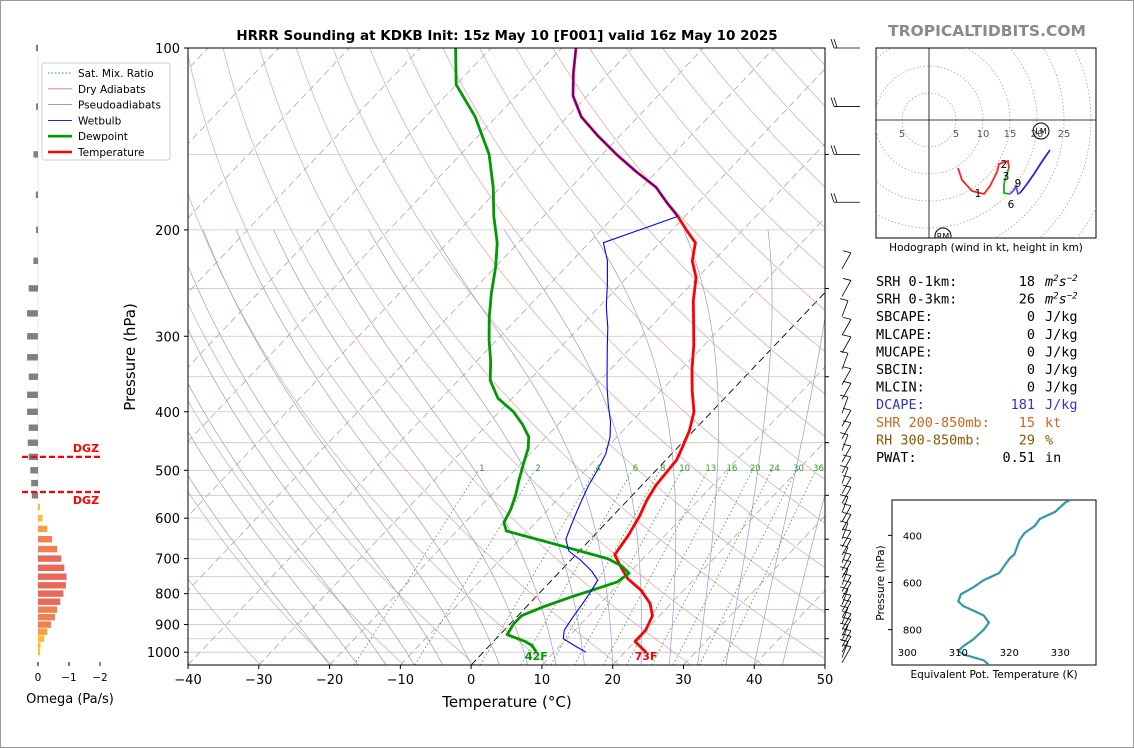 Image resolution: width=1134 pixels, height=748 pixels. I want to click on x-tick-label: 10, so click(542, 680).